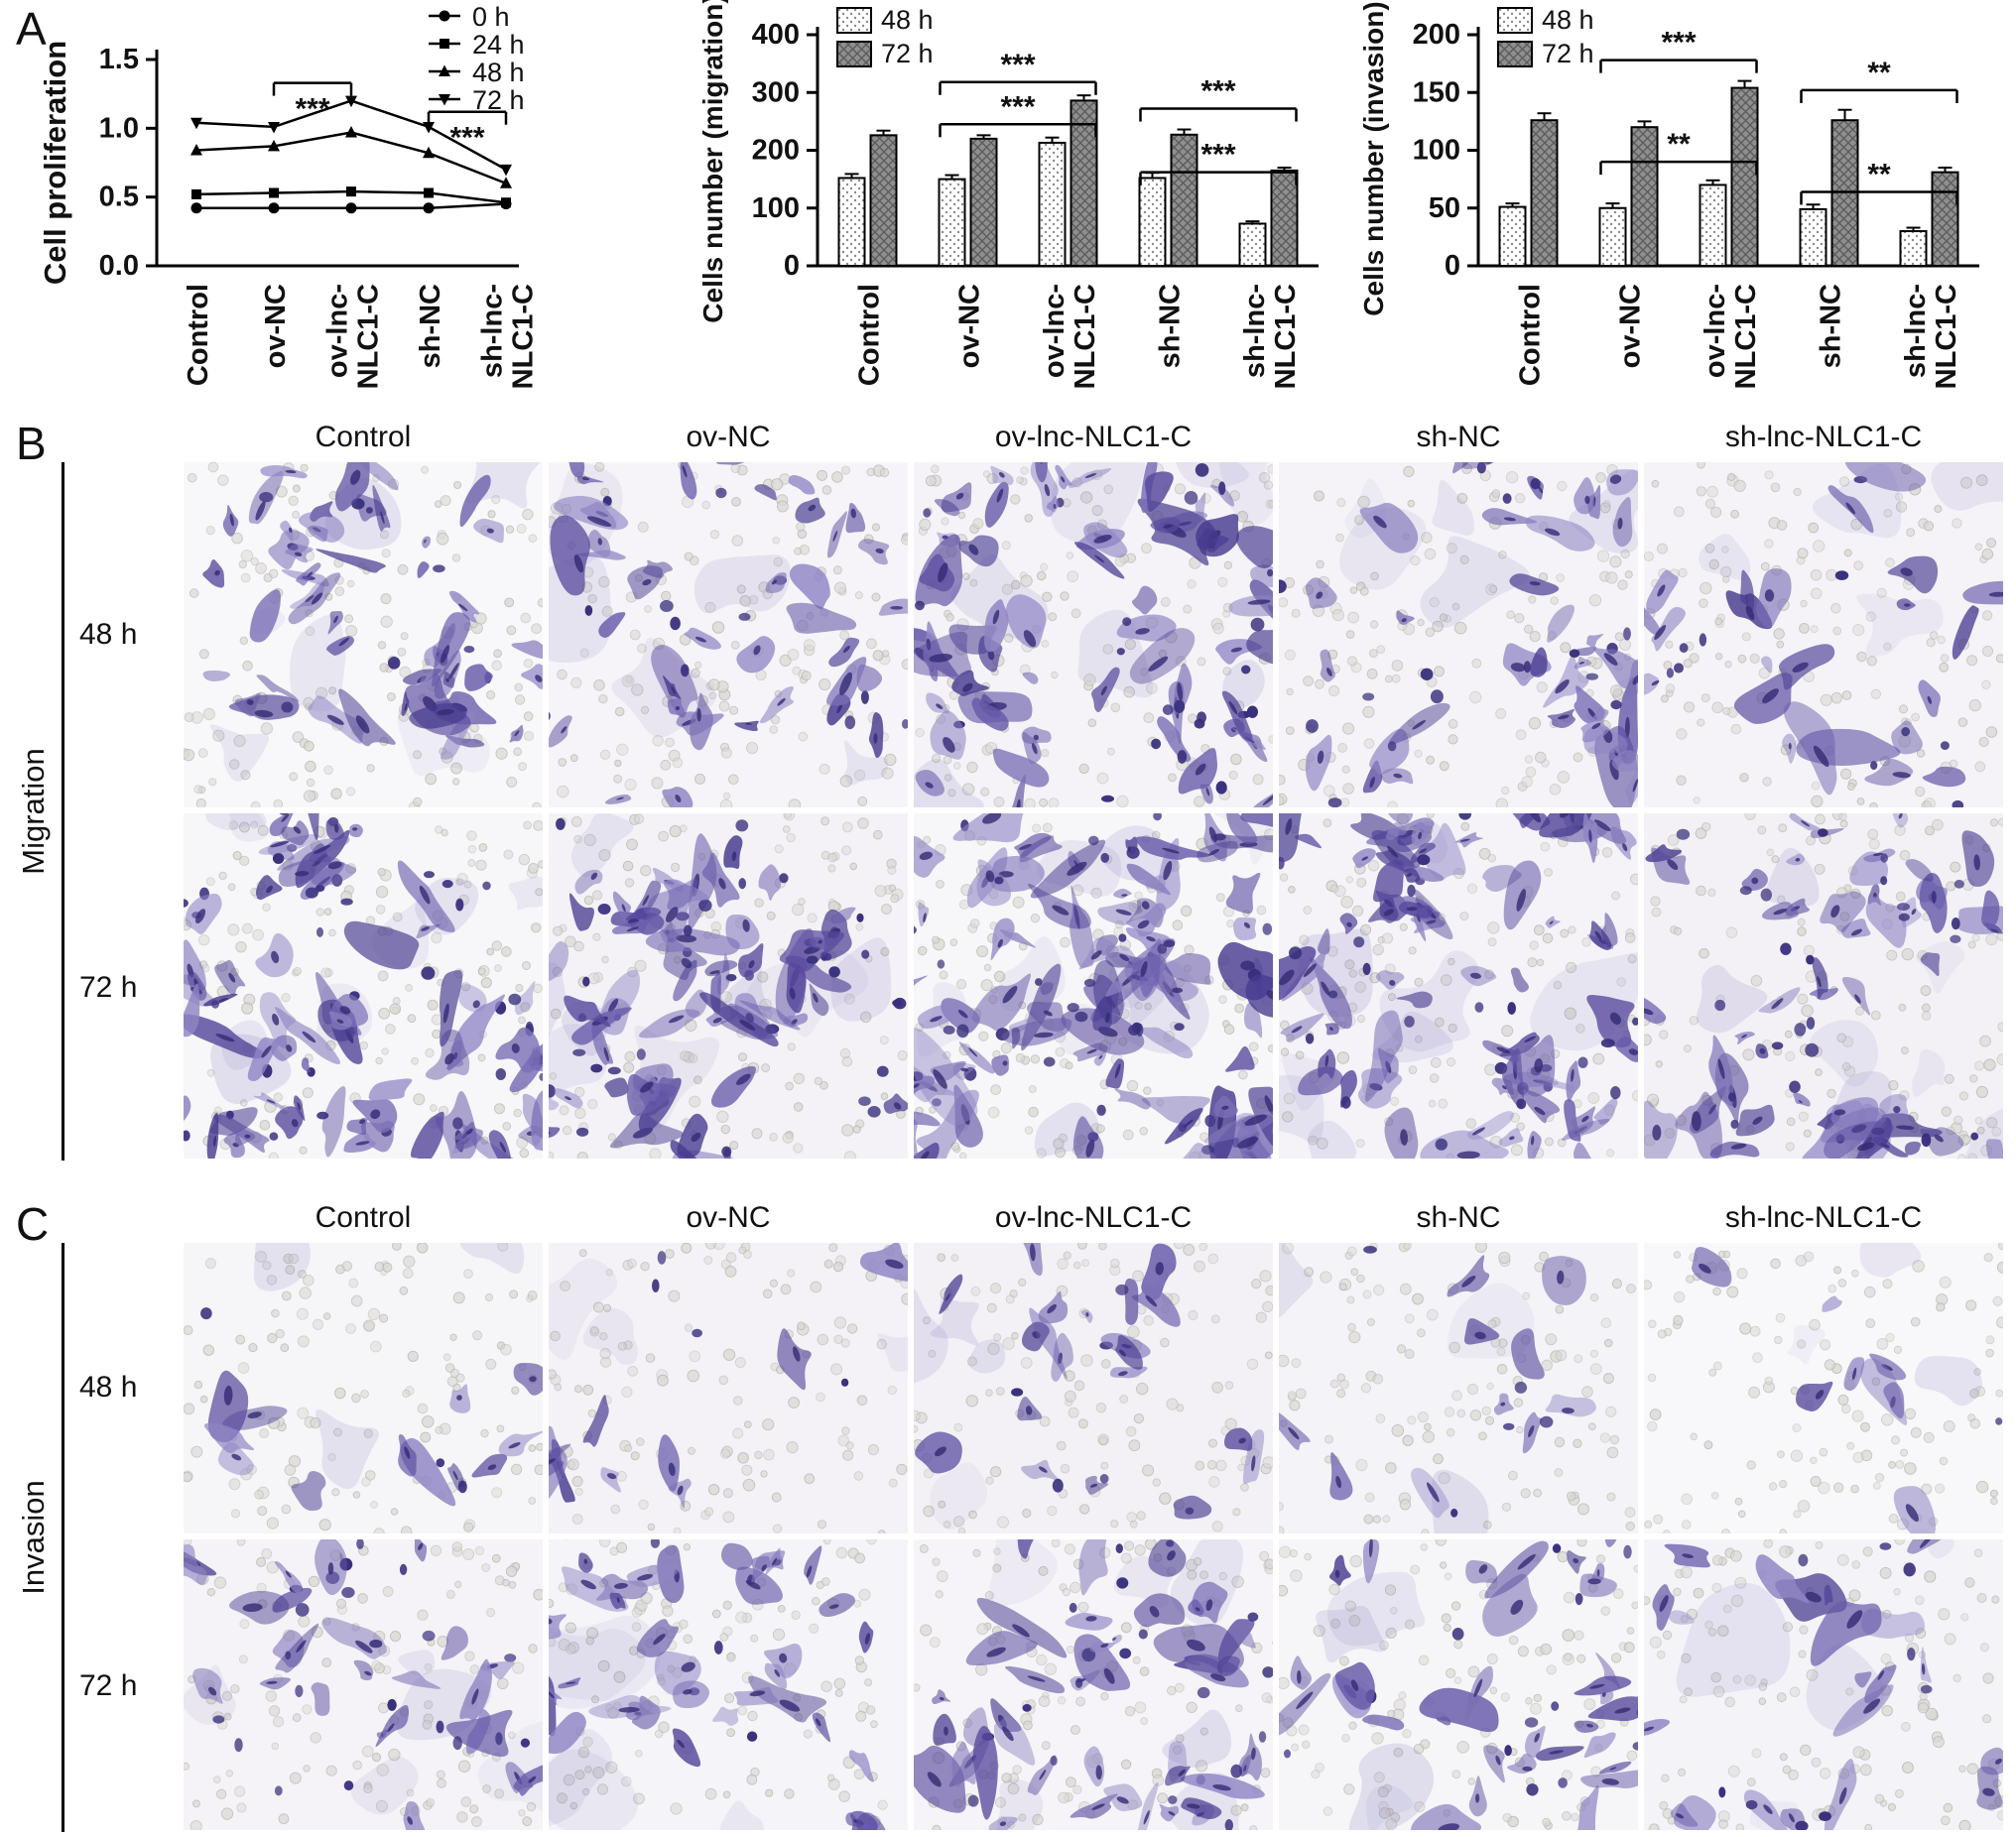 The width and height of the screenshot is (2016, 1837). I want to click on invasion-axis-label: Invasion, so click(33, 1537).